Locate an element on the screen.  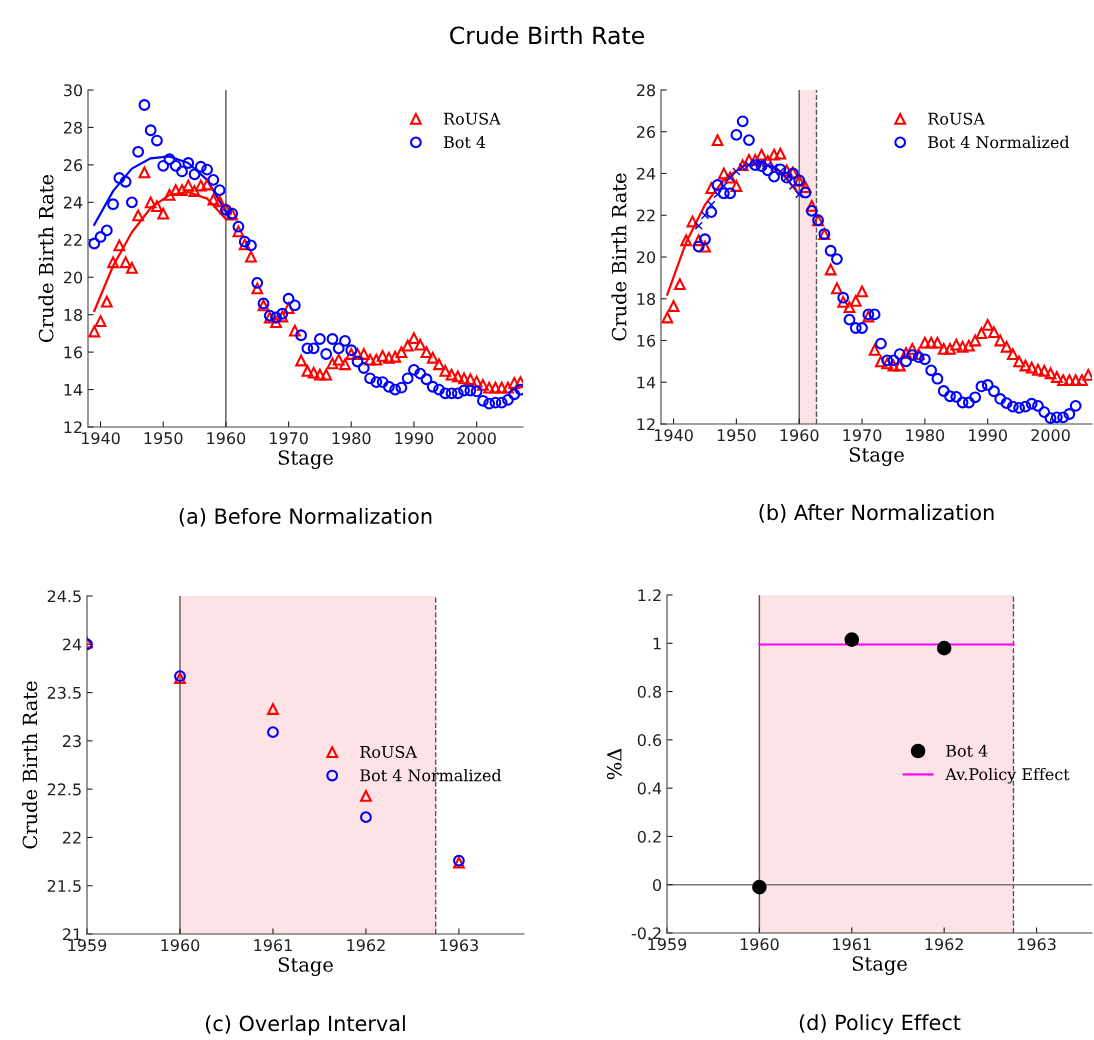
y-tick-label: 1.2 is located at coordinates (649, 595).